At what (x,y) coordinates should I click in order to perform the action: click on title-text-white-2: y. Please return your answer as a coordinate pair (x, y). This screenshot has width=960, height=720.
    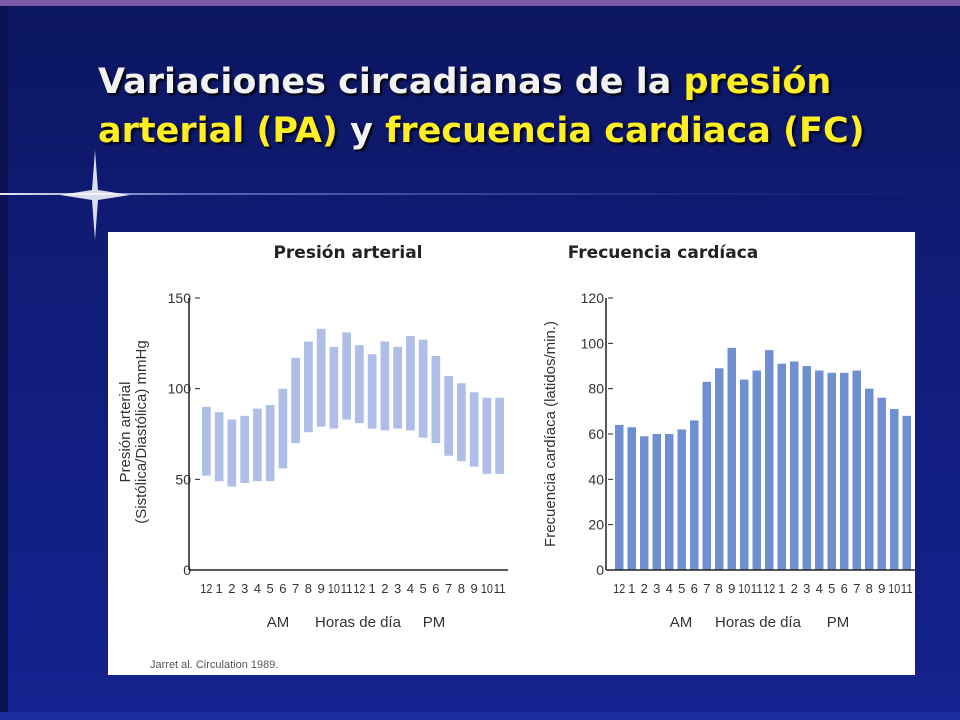
    Looking at the image, I should click on (361, 131).